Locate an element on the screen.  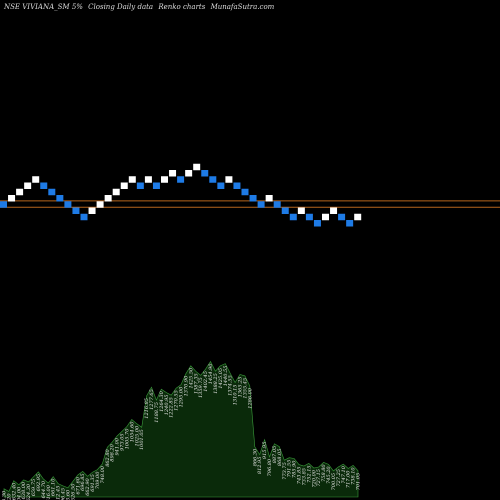
volume-value-label: 644.70 is located at coordinates (44, 489).